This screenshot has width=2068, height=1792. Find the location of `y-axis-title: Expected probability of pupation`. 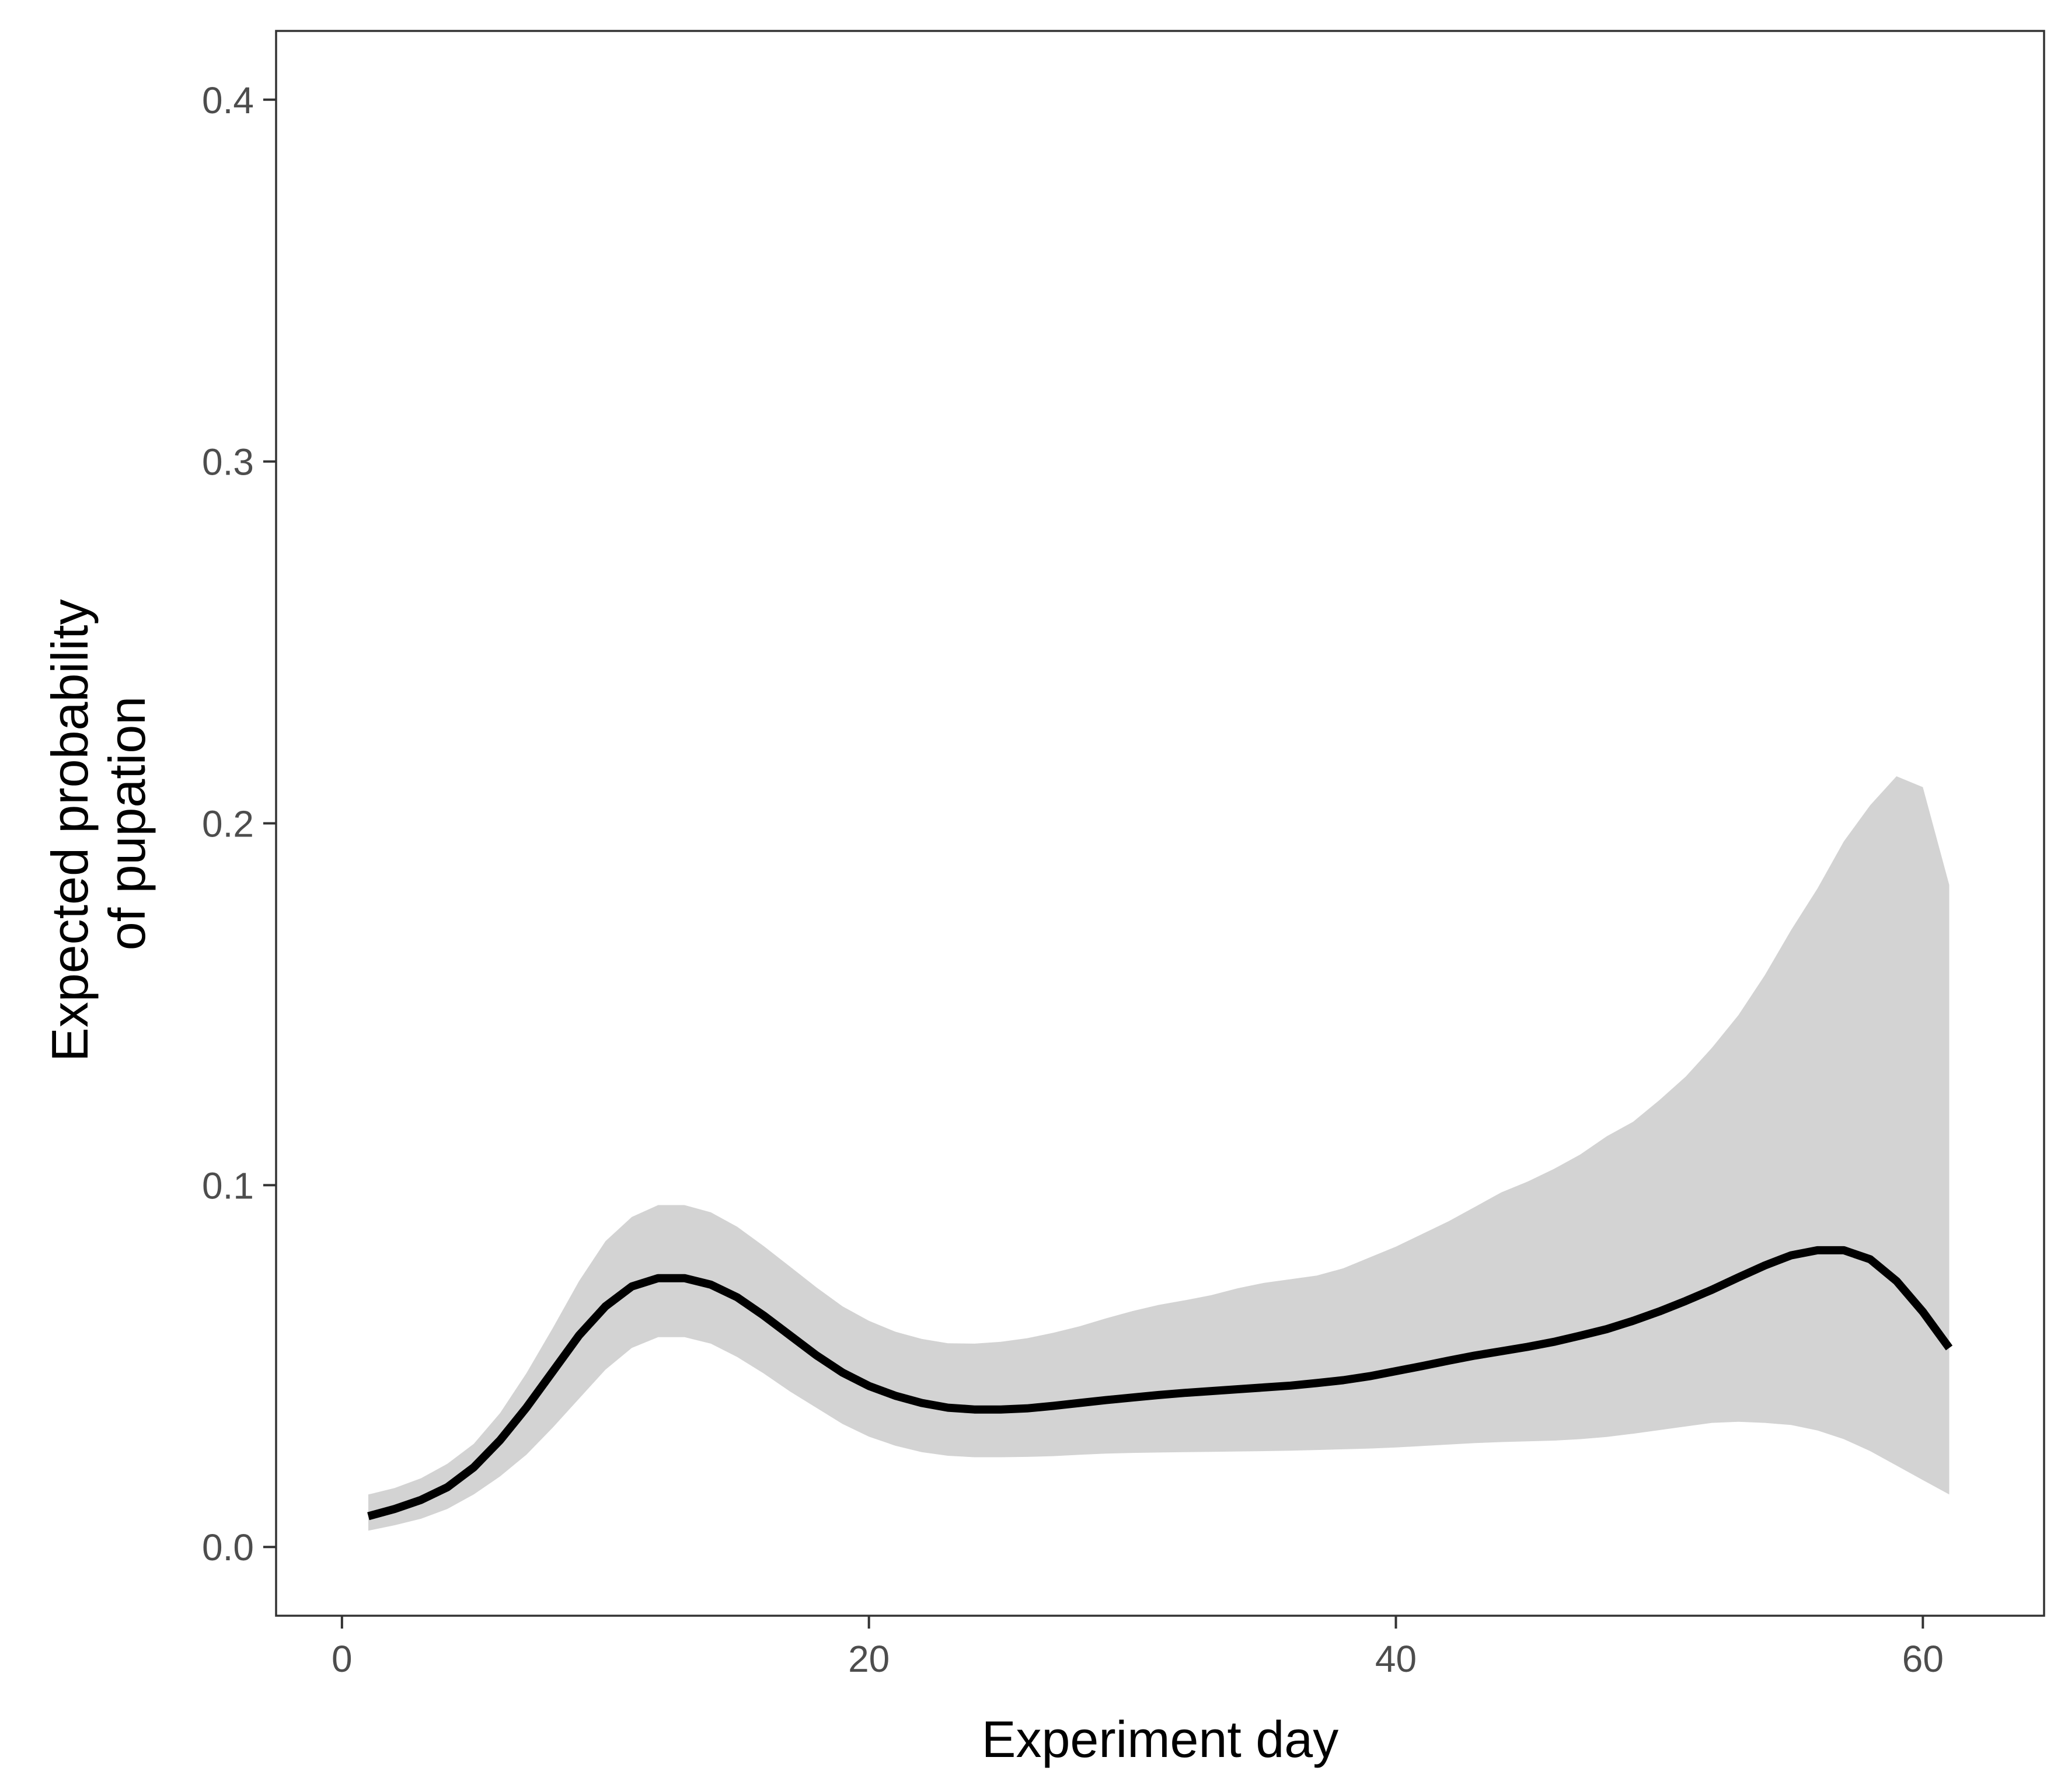

y-axis-title: Expected probability of pupation is located at coordinates (98, 823).